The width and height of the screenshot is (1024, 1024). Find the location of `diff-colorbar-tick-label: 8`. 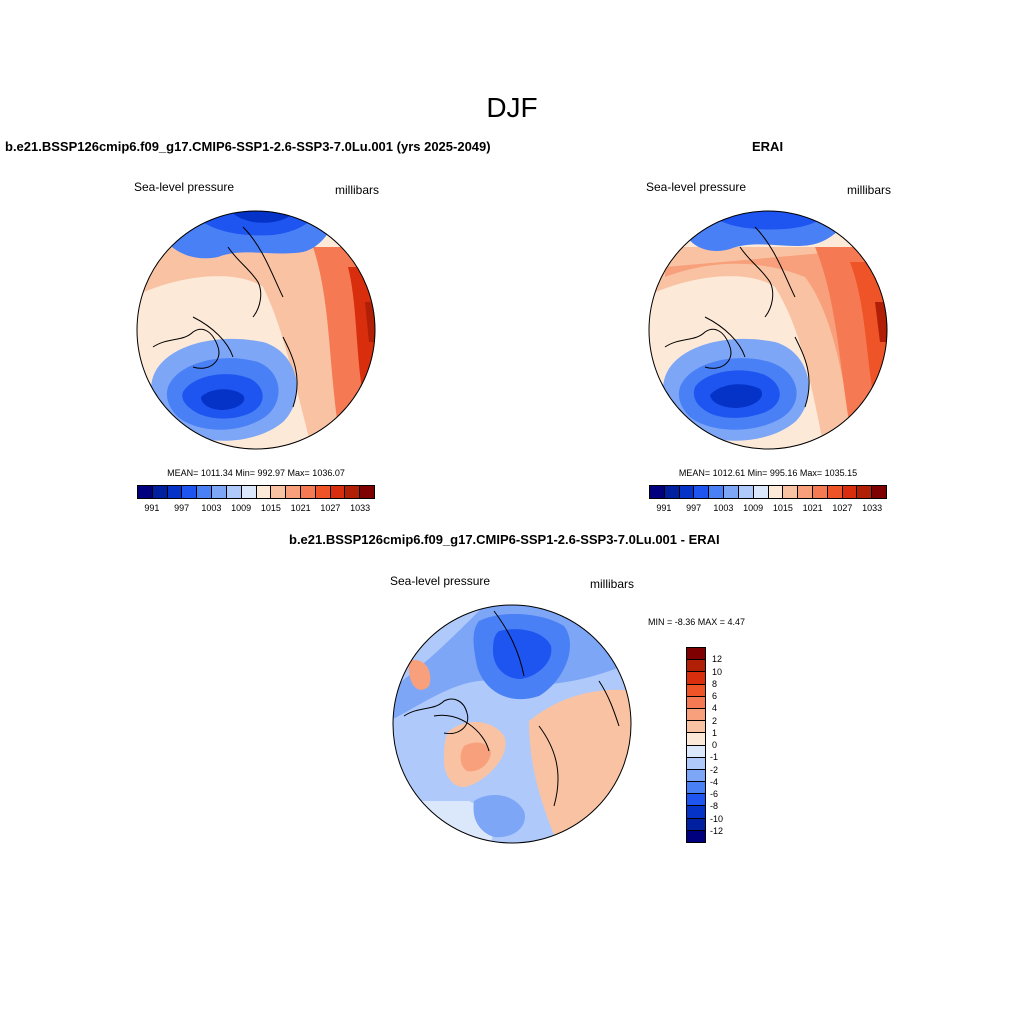

diff-colorbar-tick-label: 8 is located at coordinates (715, 683).